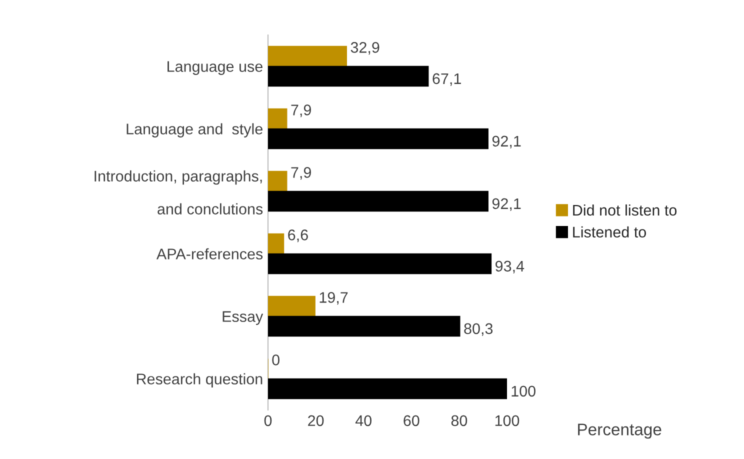 The image size is (744, 459). Describe the element at coordinates (276, 360) in the screenshot. I see `data-label: 0` at that location.